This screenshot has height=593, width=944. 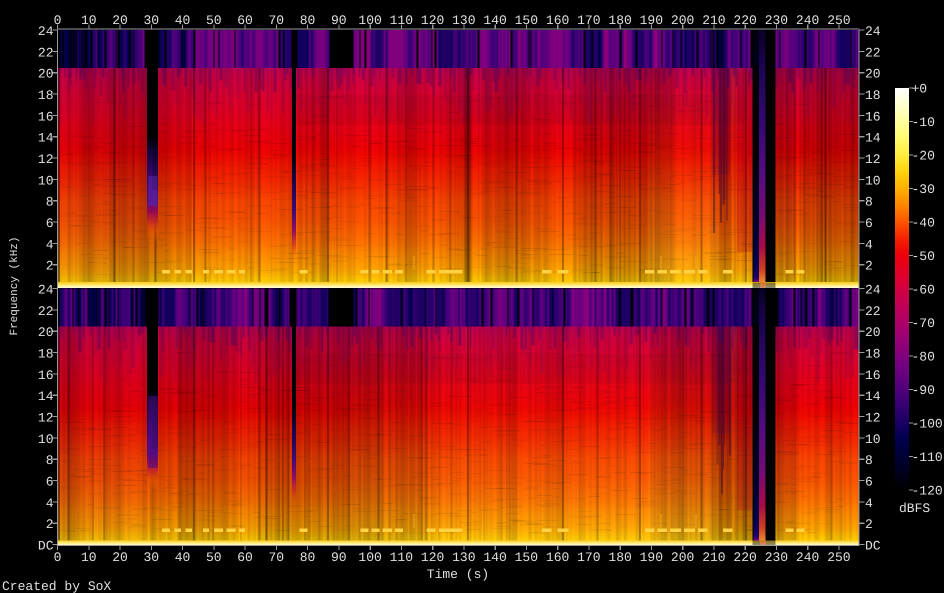 What do you see at coordinates (923, 156) in the screenshot?
I see `svg-text: -20` at bounding box center [923, 156].